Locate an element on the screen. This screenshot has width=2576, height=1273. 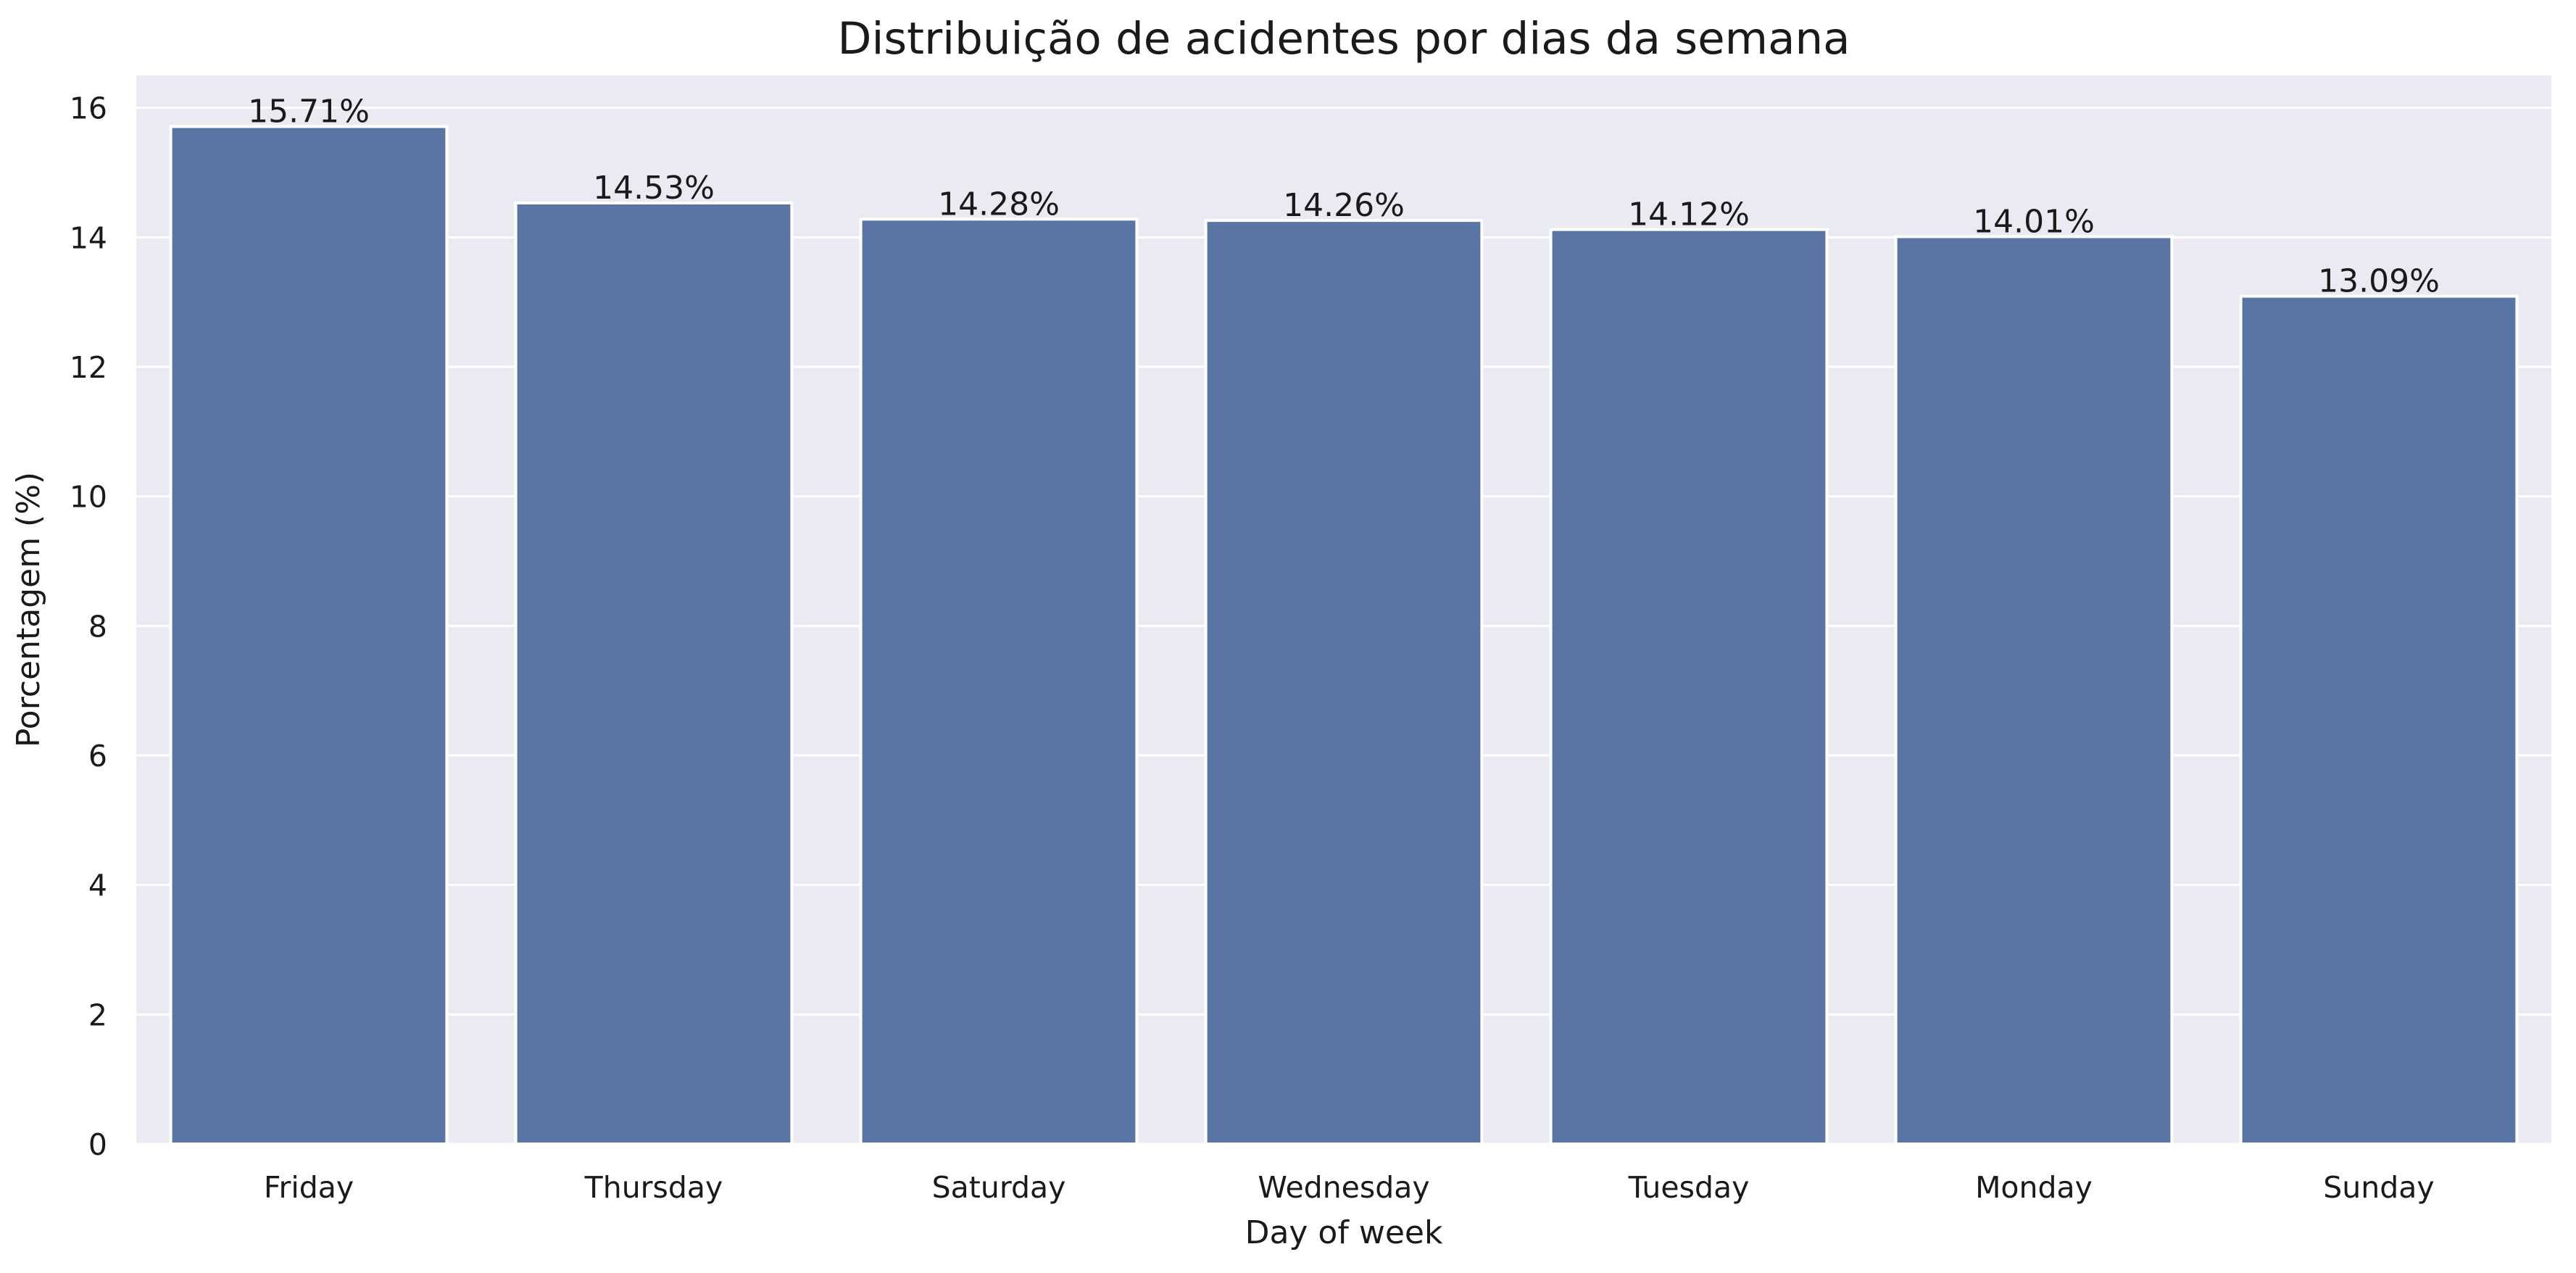
data-label-friday: 15.71% is located at coordinates (309, 112).